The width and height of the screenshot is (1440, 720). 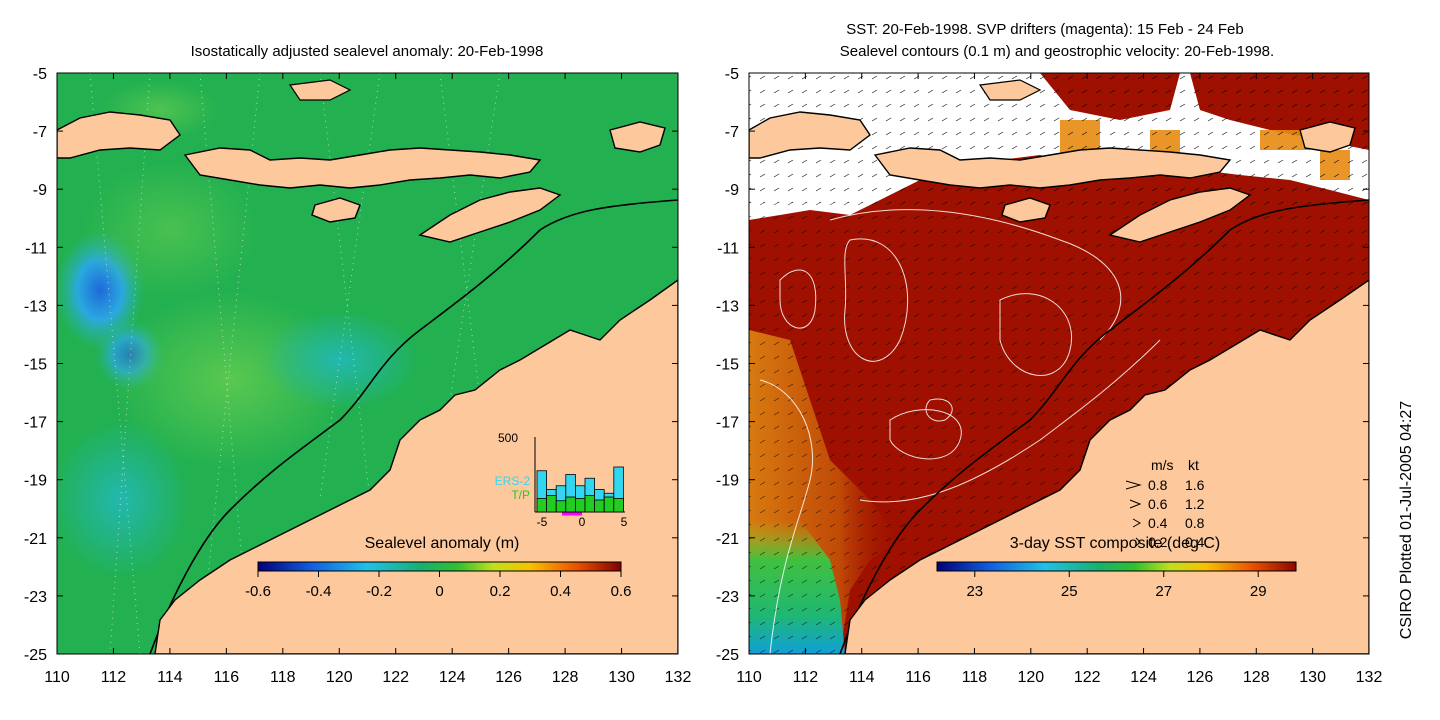 I want to click on velocity-legend-kt: 1.6, so click(x=1195, y=485).